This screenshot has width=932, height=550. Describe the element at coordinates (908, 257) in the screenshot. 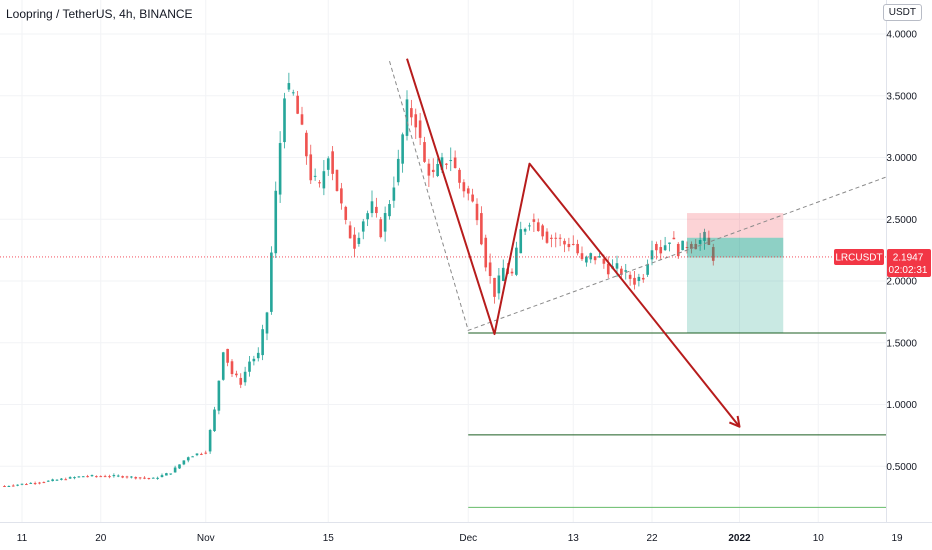

I see `last-price-value: 2.1947` at that location.